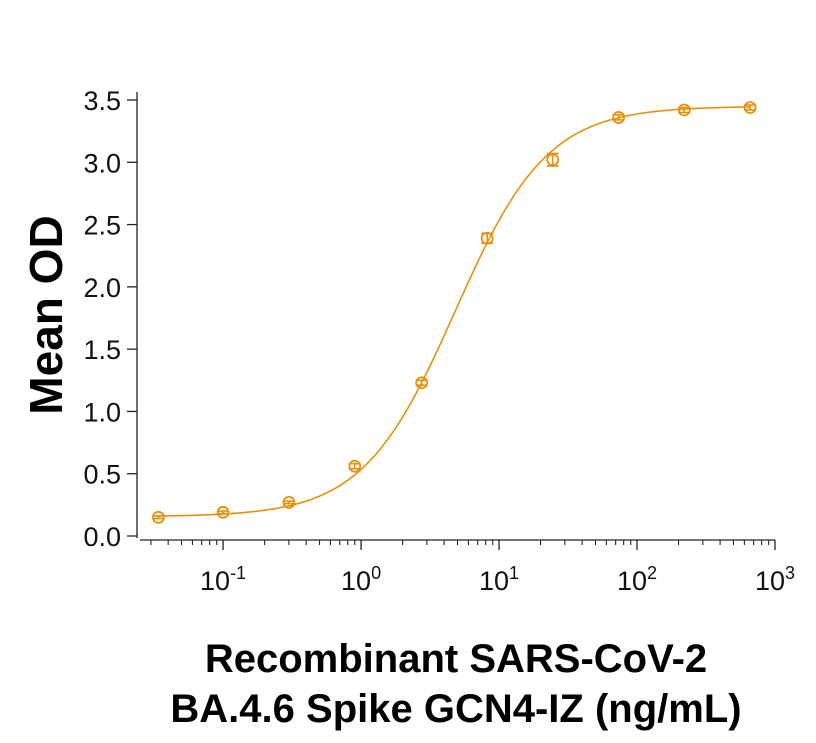 This screenshot has width=816, height=743. Describe the element at coordinates (499, 579) in the screenshot. I see `x-tick-label: 10¹` at that location.